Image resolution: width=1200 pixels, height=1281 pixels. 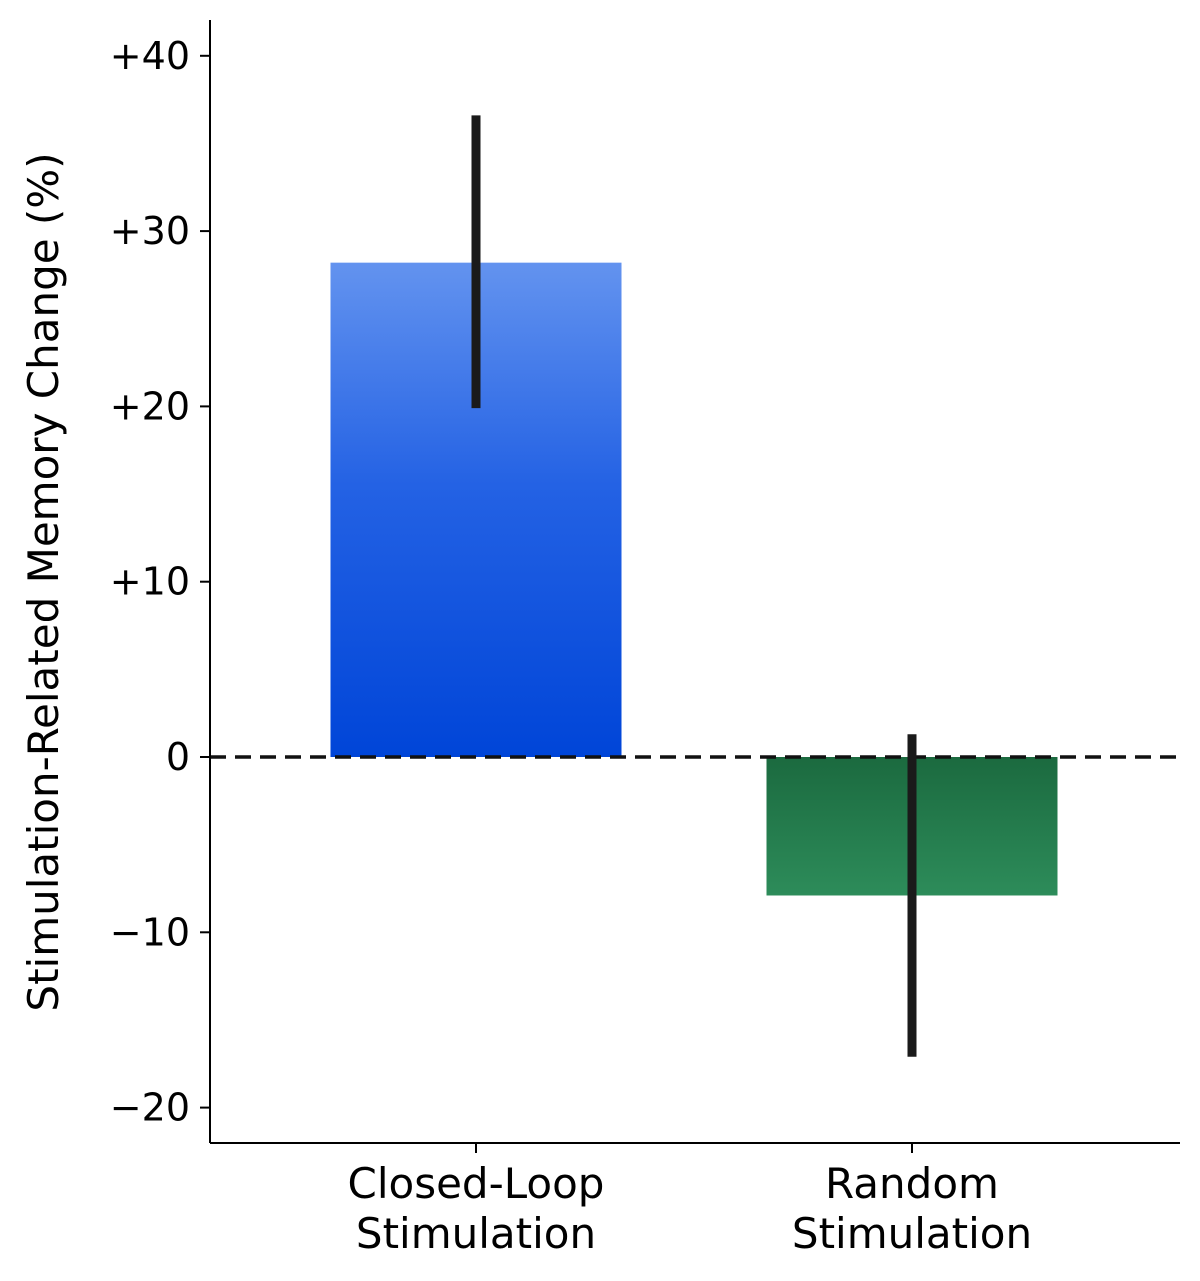 What do you see at coordinates (150, 56) in the screenshot?
I see `y-tick-label: +40` at bounding box center [150, 56].